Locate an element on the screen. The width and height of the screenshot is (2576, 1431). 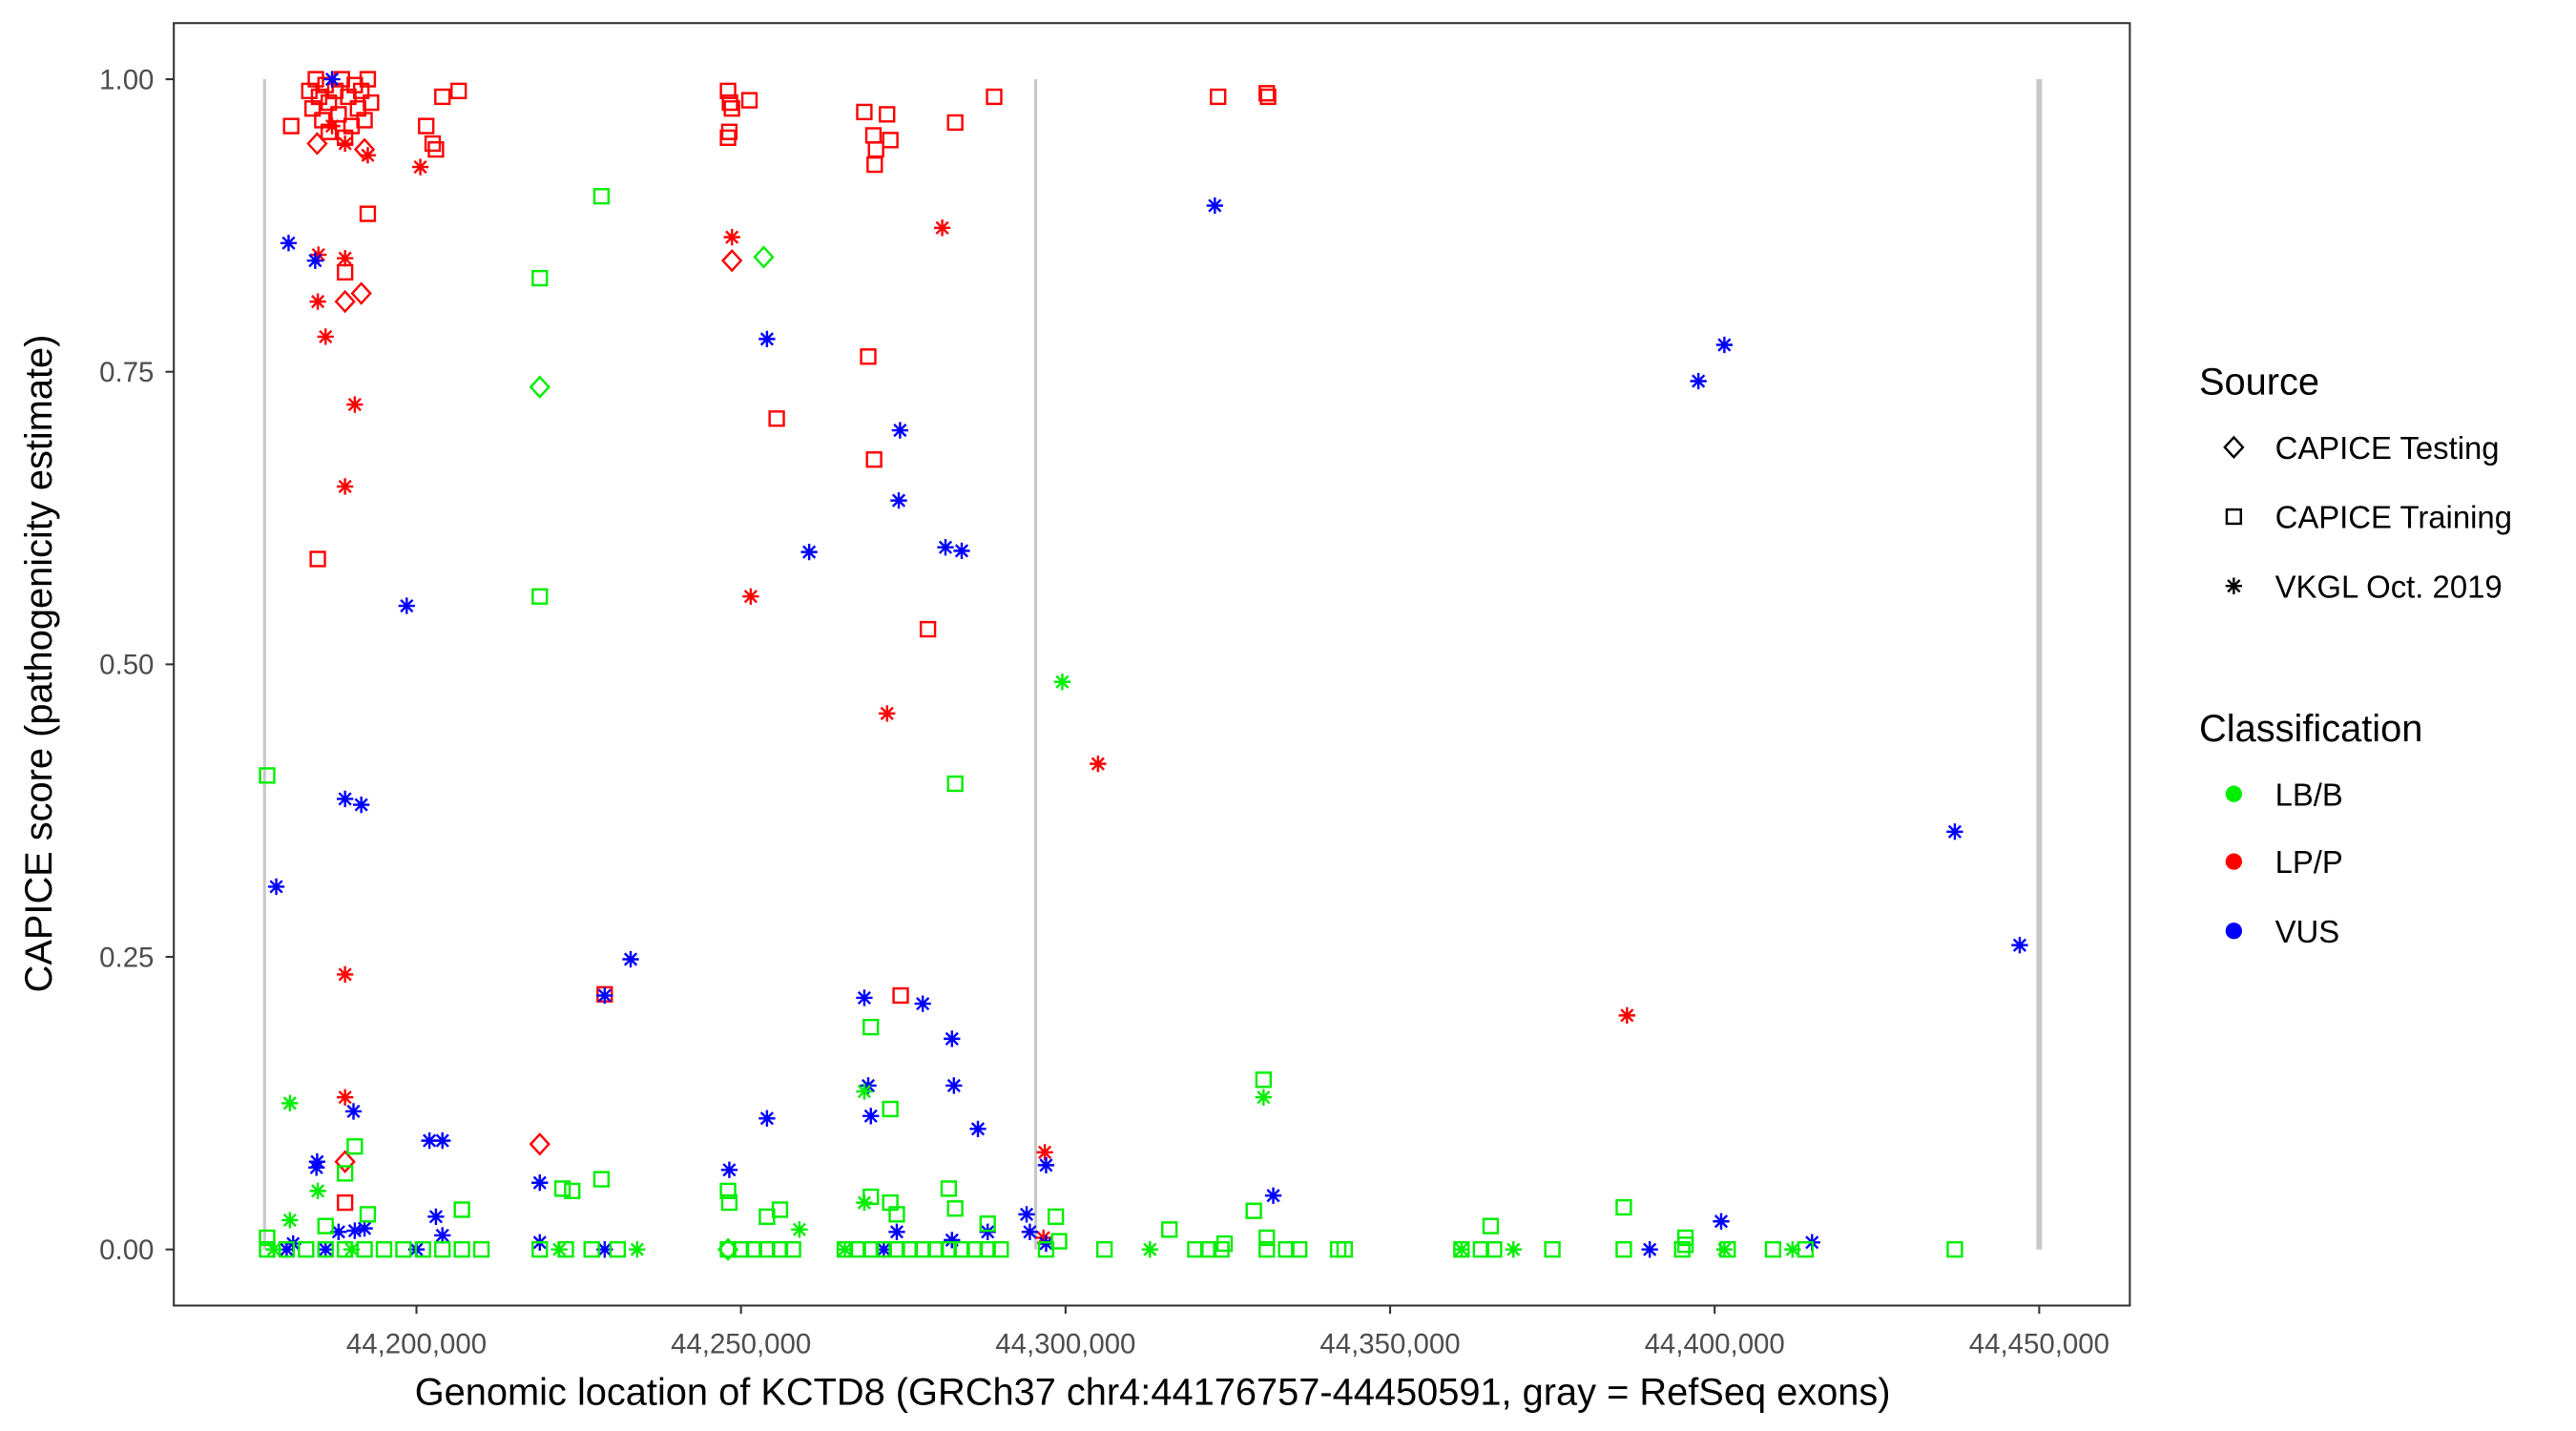
legend-key-dot-icon is located at coordinates (2233, 793).